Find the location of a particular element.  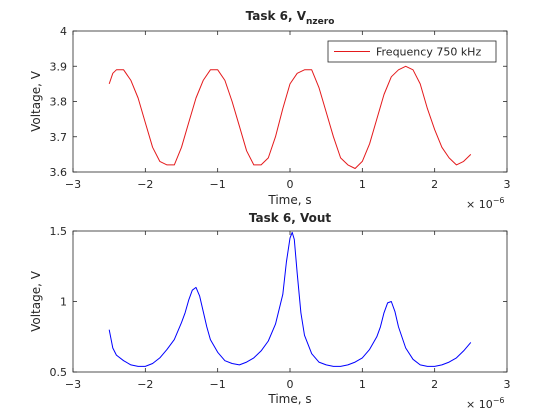

bottom-x-tick-label: 1 is located at coordinates (362, 384).